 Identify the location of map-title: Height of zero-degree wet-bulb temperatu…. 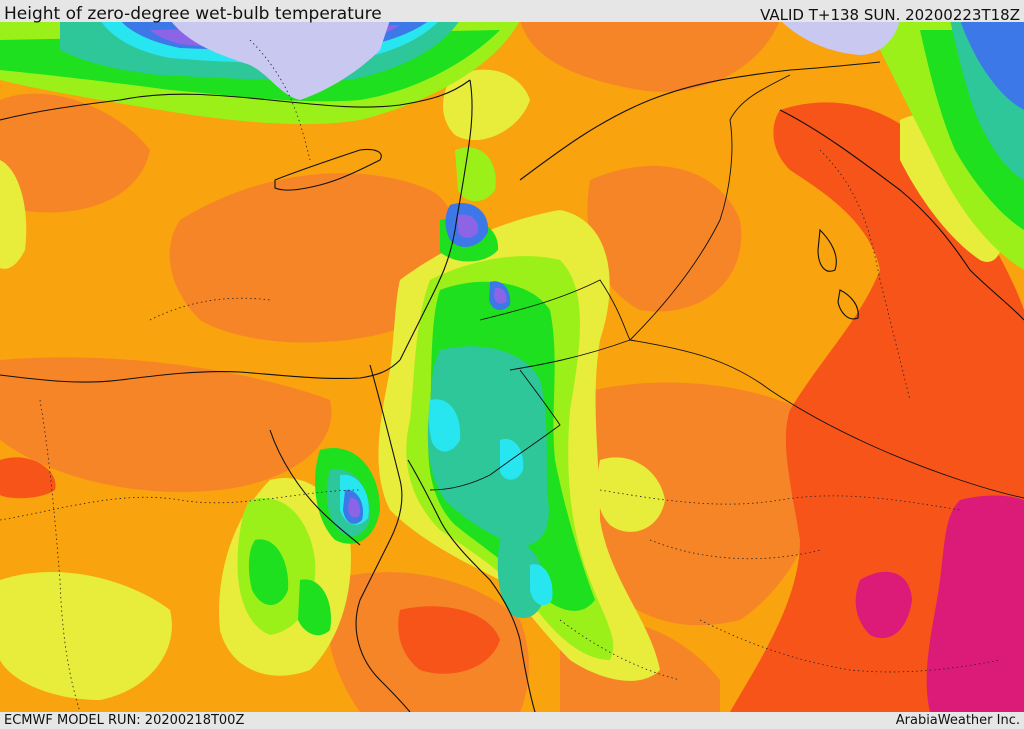
(193, 14).